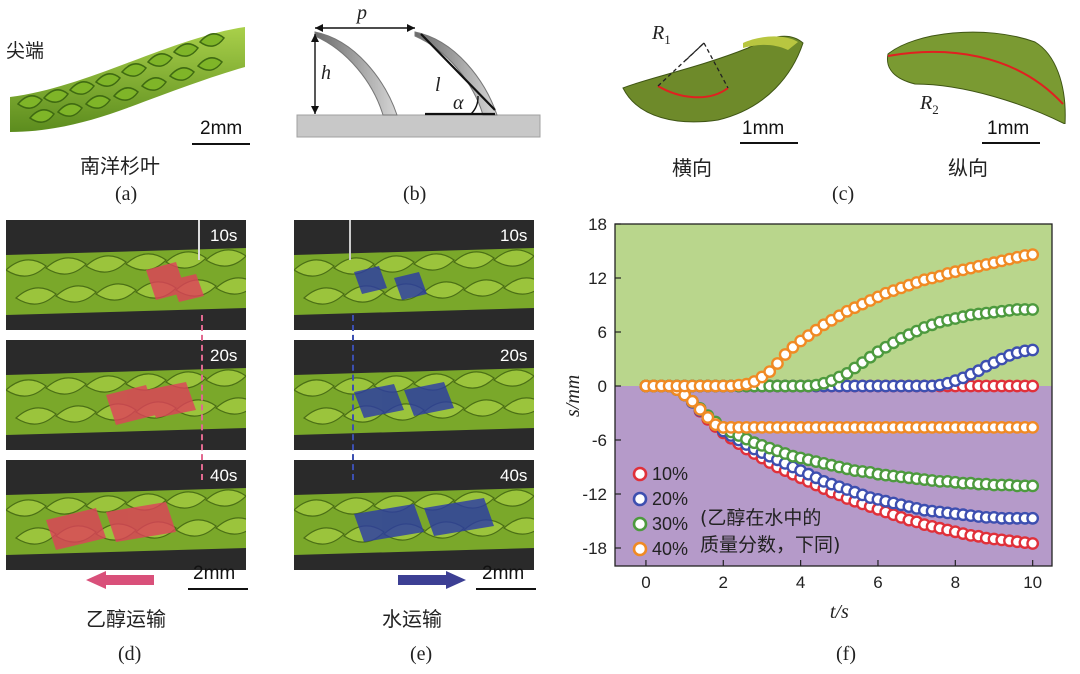 This screenshot has width=1080, height=674. What do you see at coordinates (1033, 486) in the screenshot?
I see `point-30%-neg` at bounding box center [1033, 486].